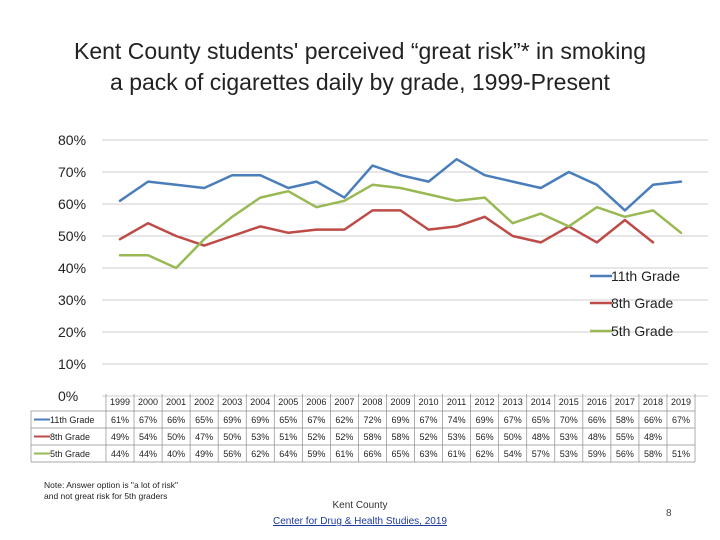 Image resolution: width=720 pixels, height=540 pixels. I want to click on series-line-5th-grade, so click(400, 226).